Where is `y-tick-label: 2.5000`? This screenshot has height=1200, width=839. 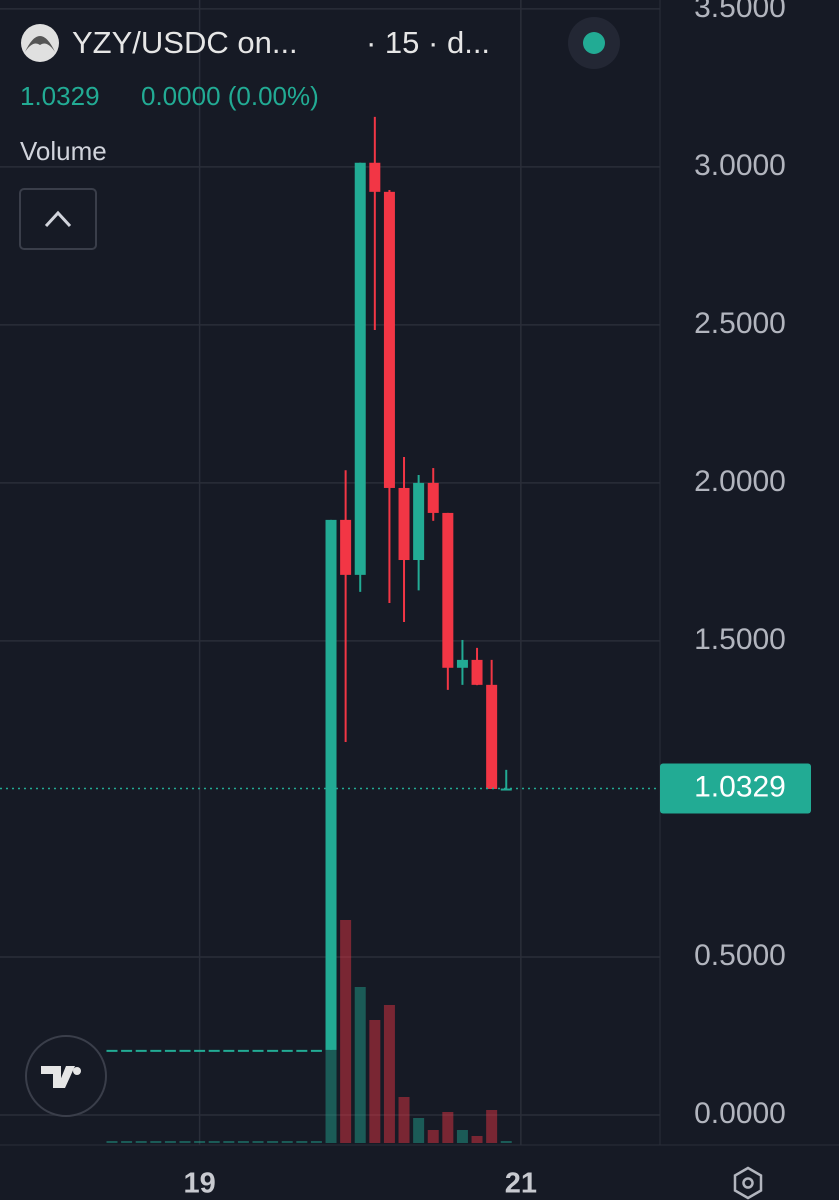 y-tick-label: 2.5000 is located at coordinates (740, 323).